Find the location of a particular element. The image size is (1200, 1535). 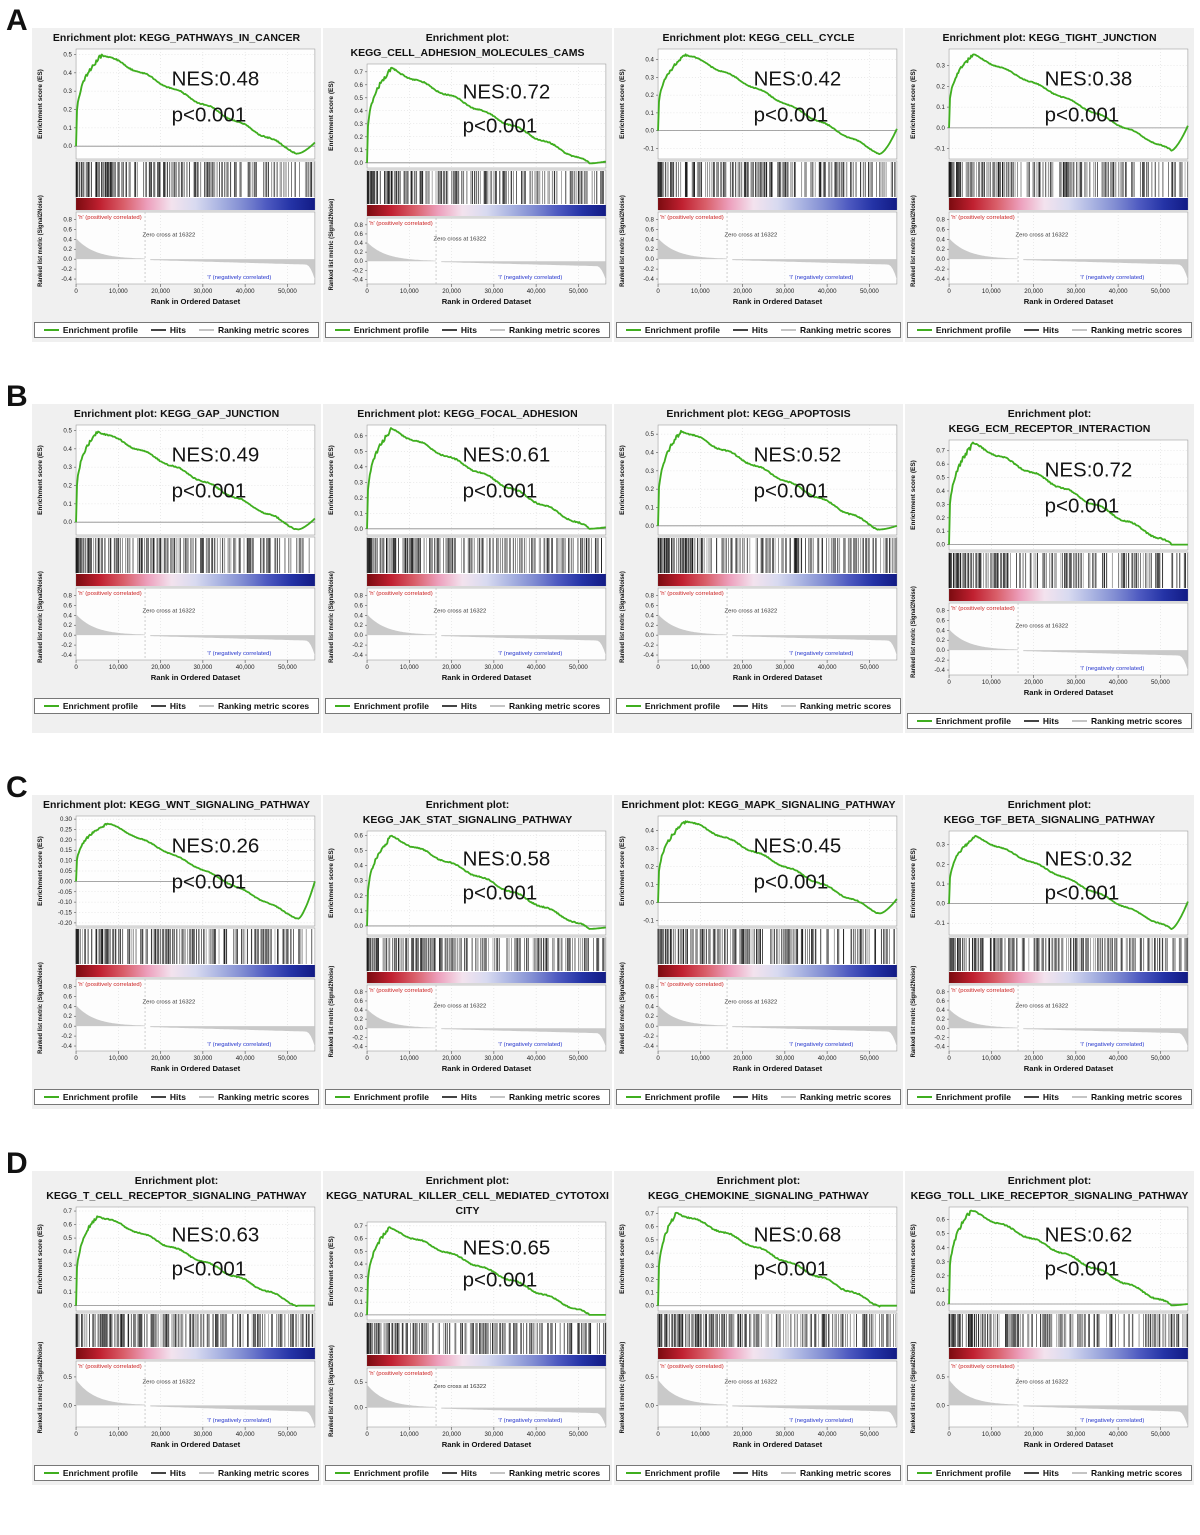

es-tick-label: 0.2 is located at coordinates (649, 96).